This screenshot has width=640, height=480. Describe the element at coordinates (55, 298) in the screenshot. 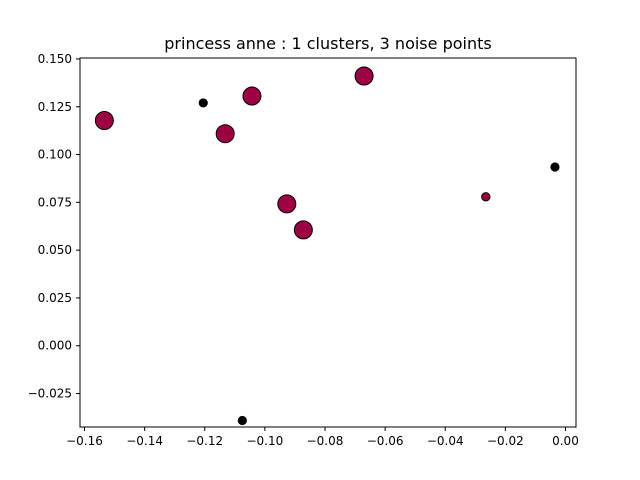

I see `y-tick-label: 0.025` at that location.